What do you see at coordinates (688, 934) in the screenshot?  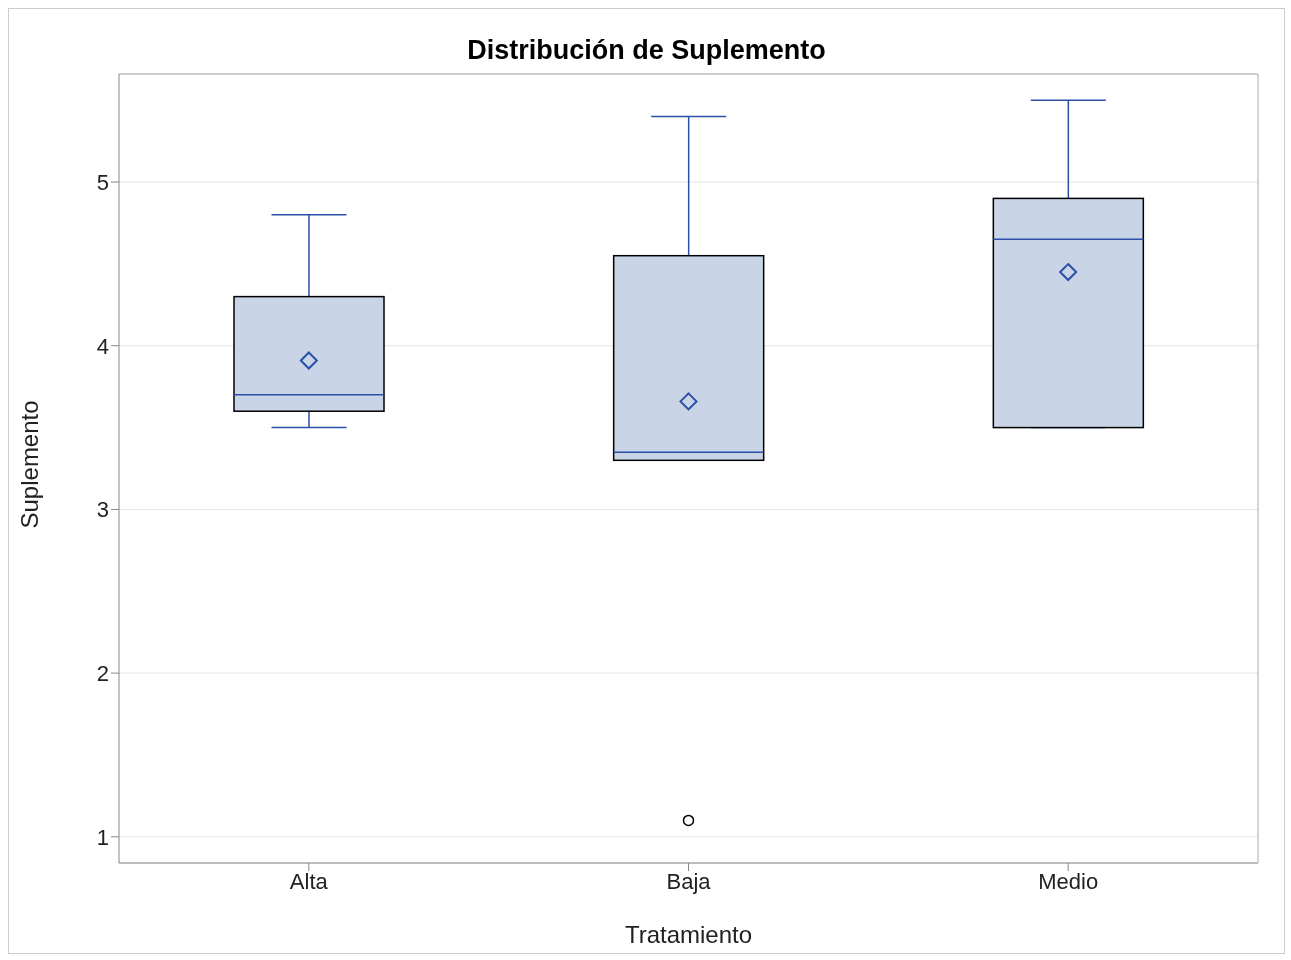 I see `x-axis-title: Tratamiento` at bounding box center [688, 934].